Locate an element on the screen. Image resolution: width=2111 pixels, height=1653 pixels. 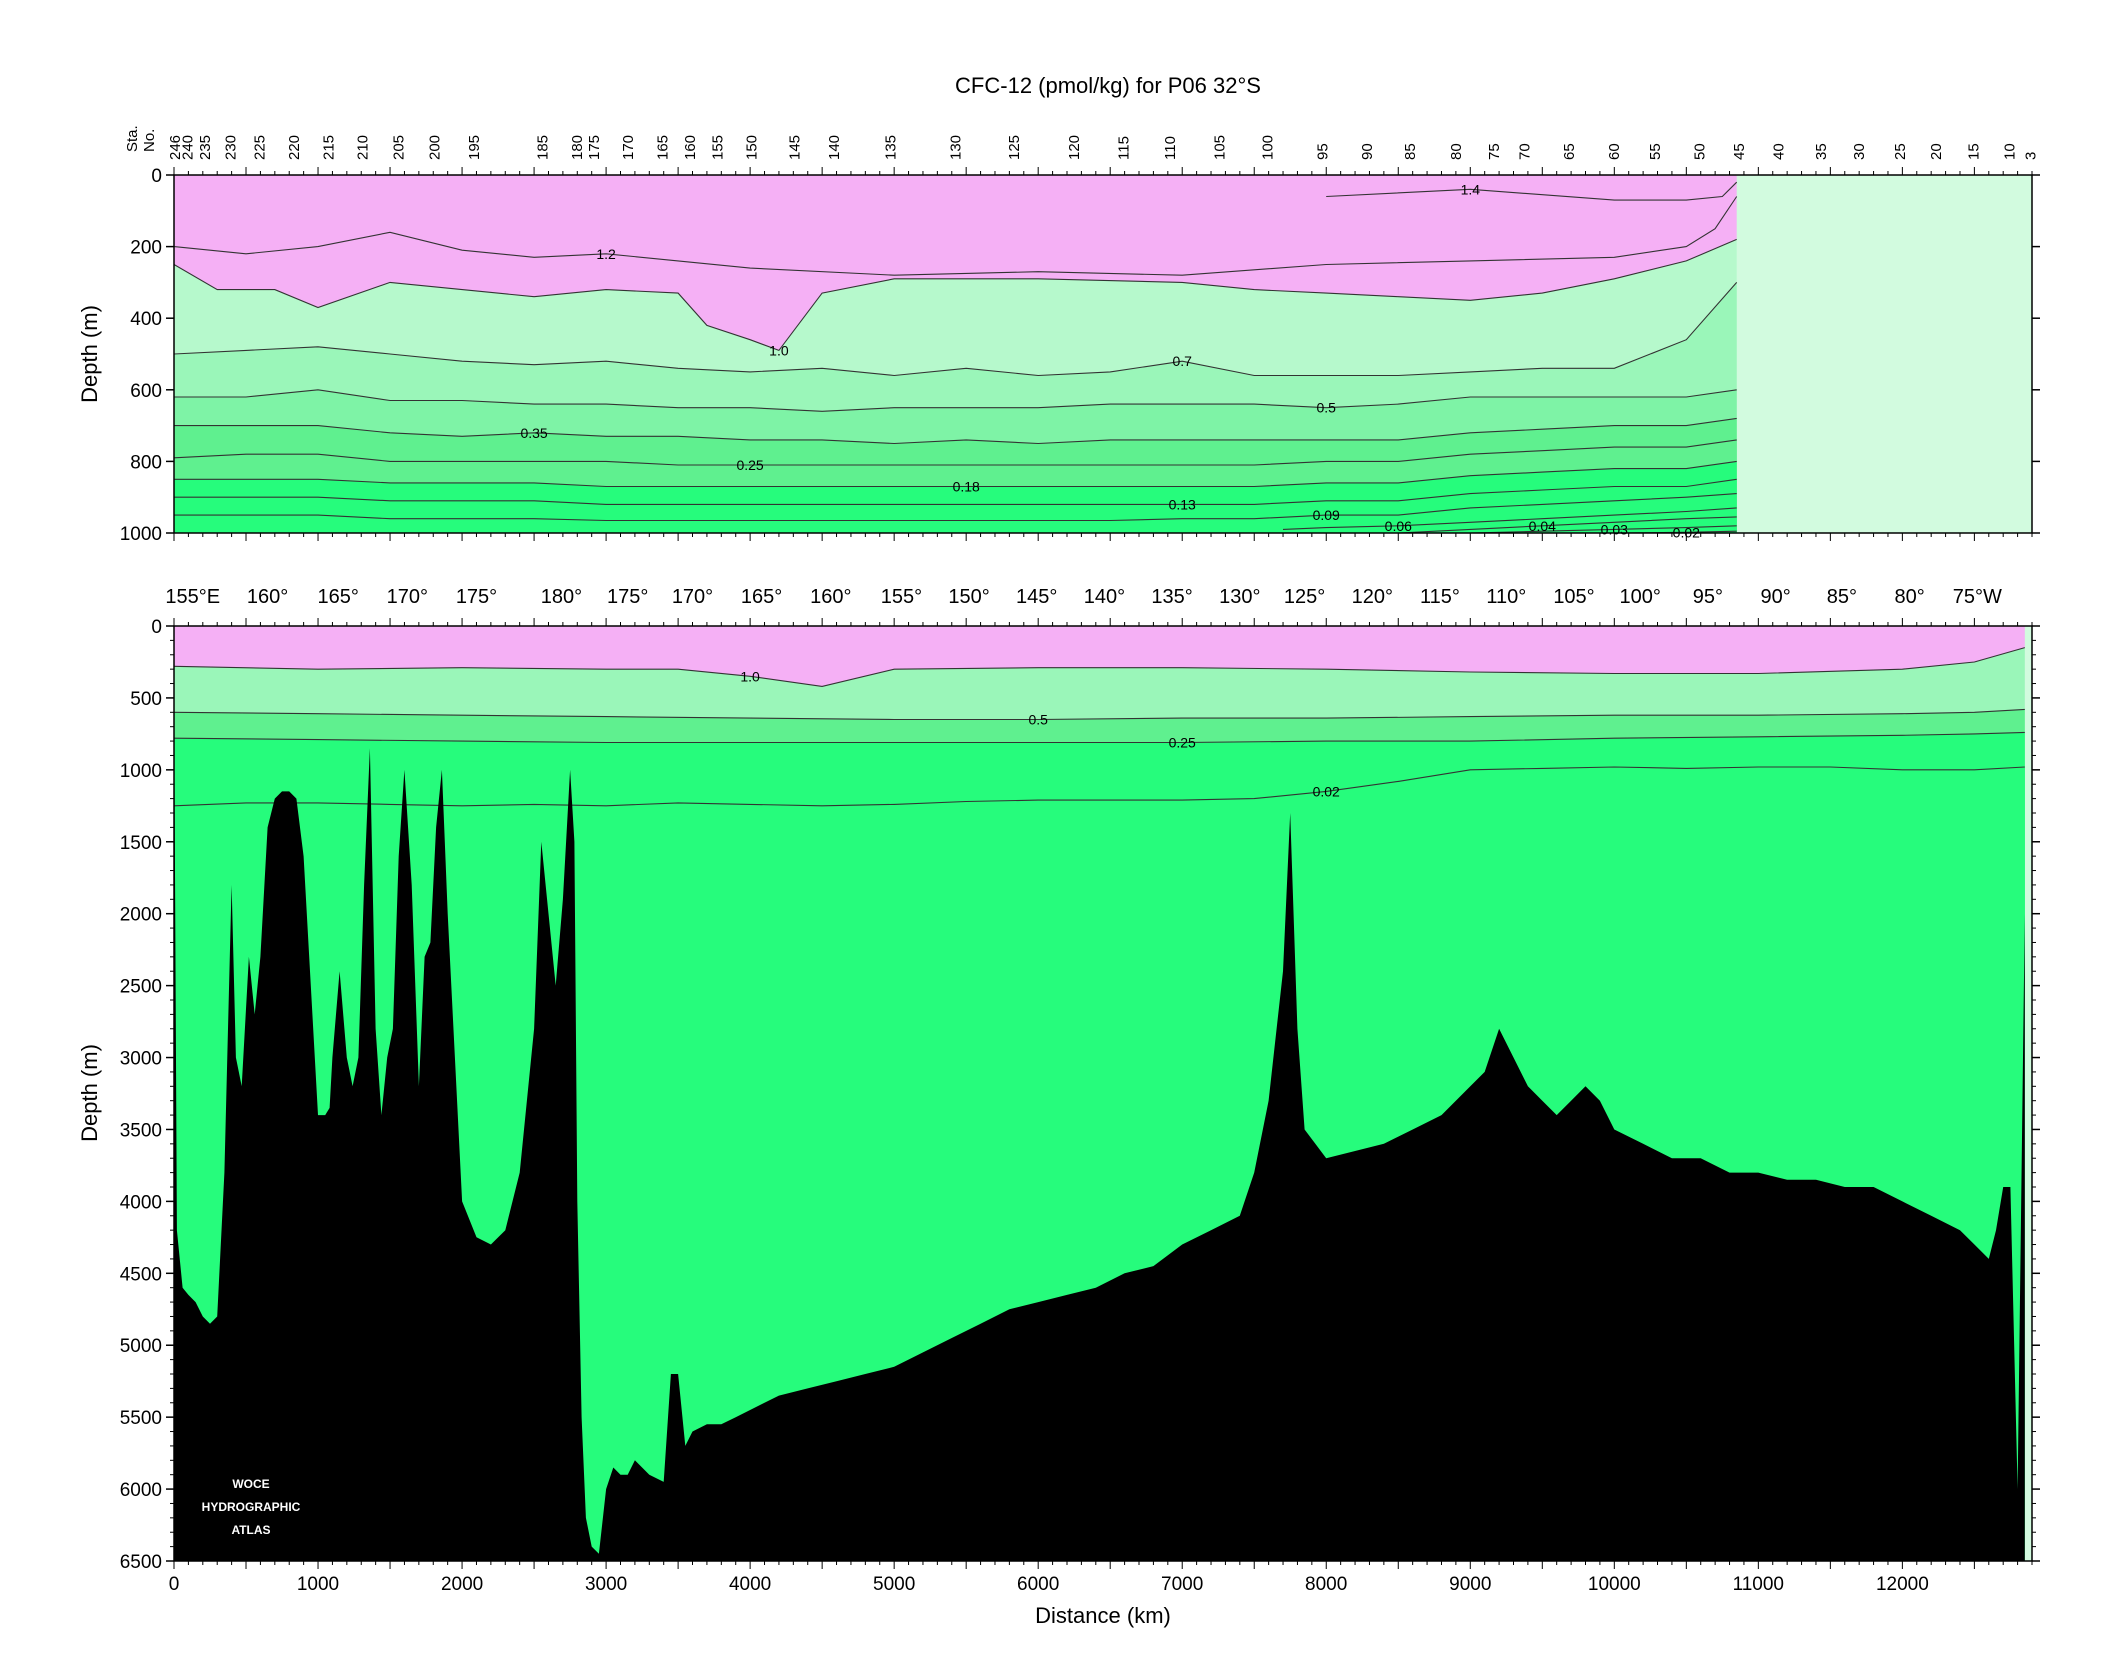
contour-line-0.35 is located at coordinates (955, 431).